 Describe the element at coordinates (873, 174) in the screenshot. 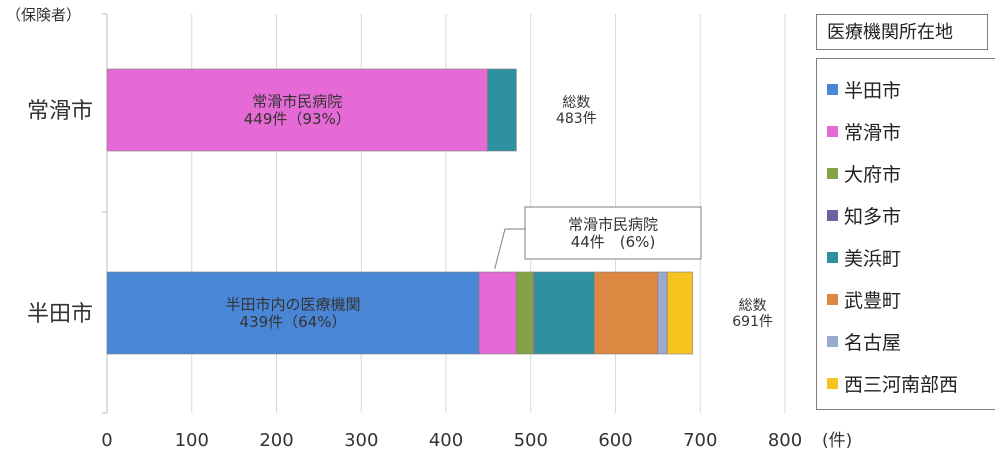

I see `legend-label: 大府市` at that location.